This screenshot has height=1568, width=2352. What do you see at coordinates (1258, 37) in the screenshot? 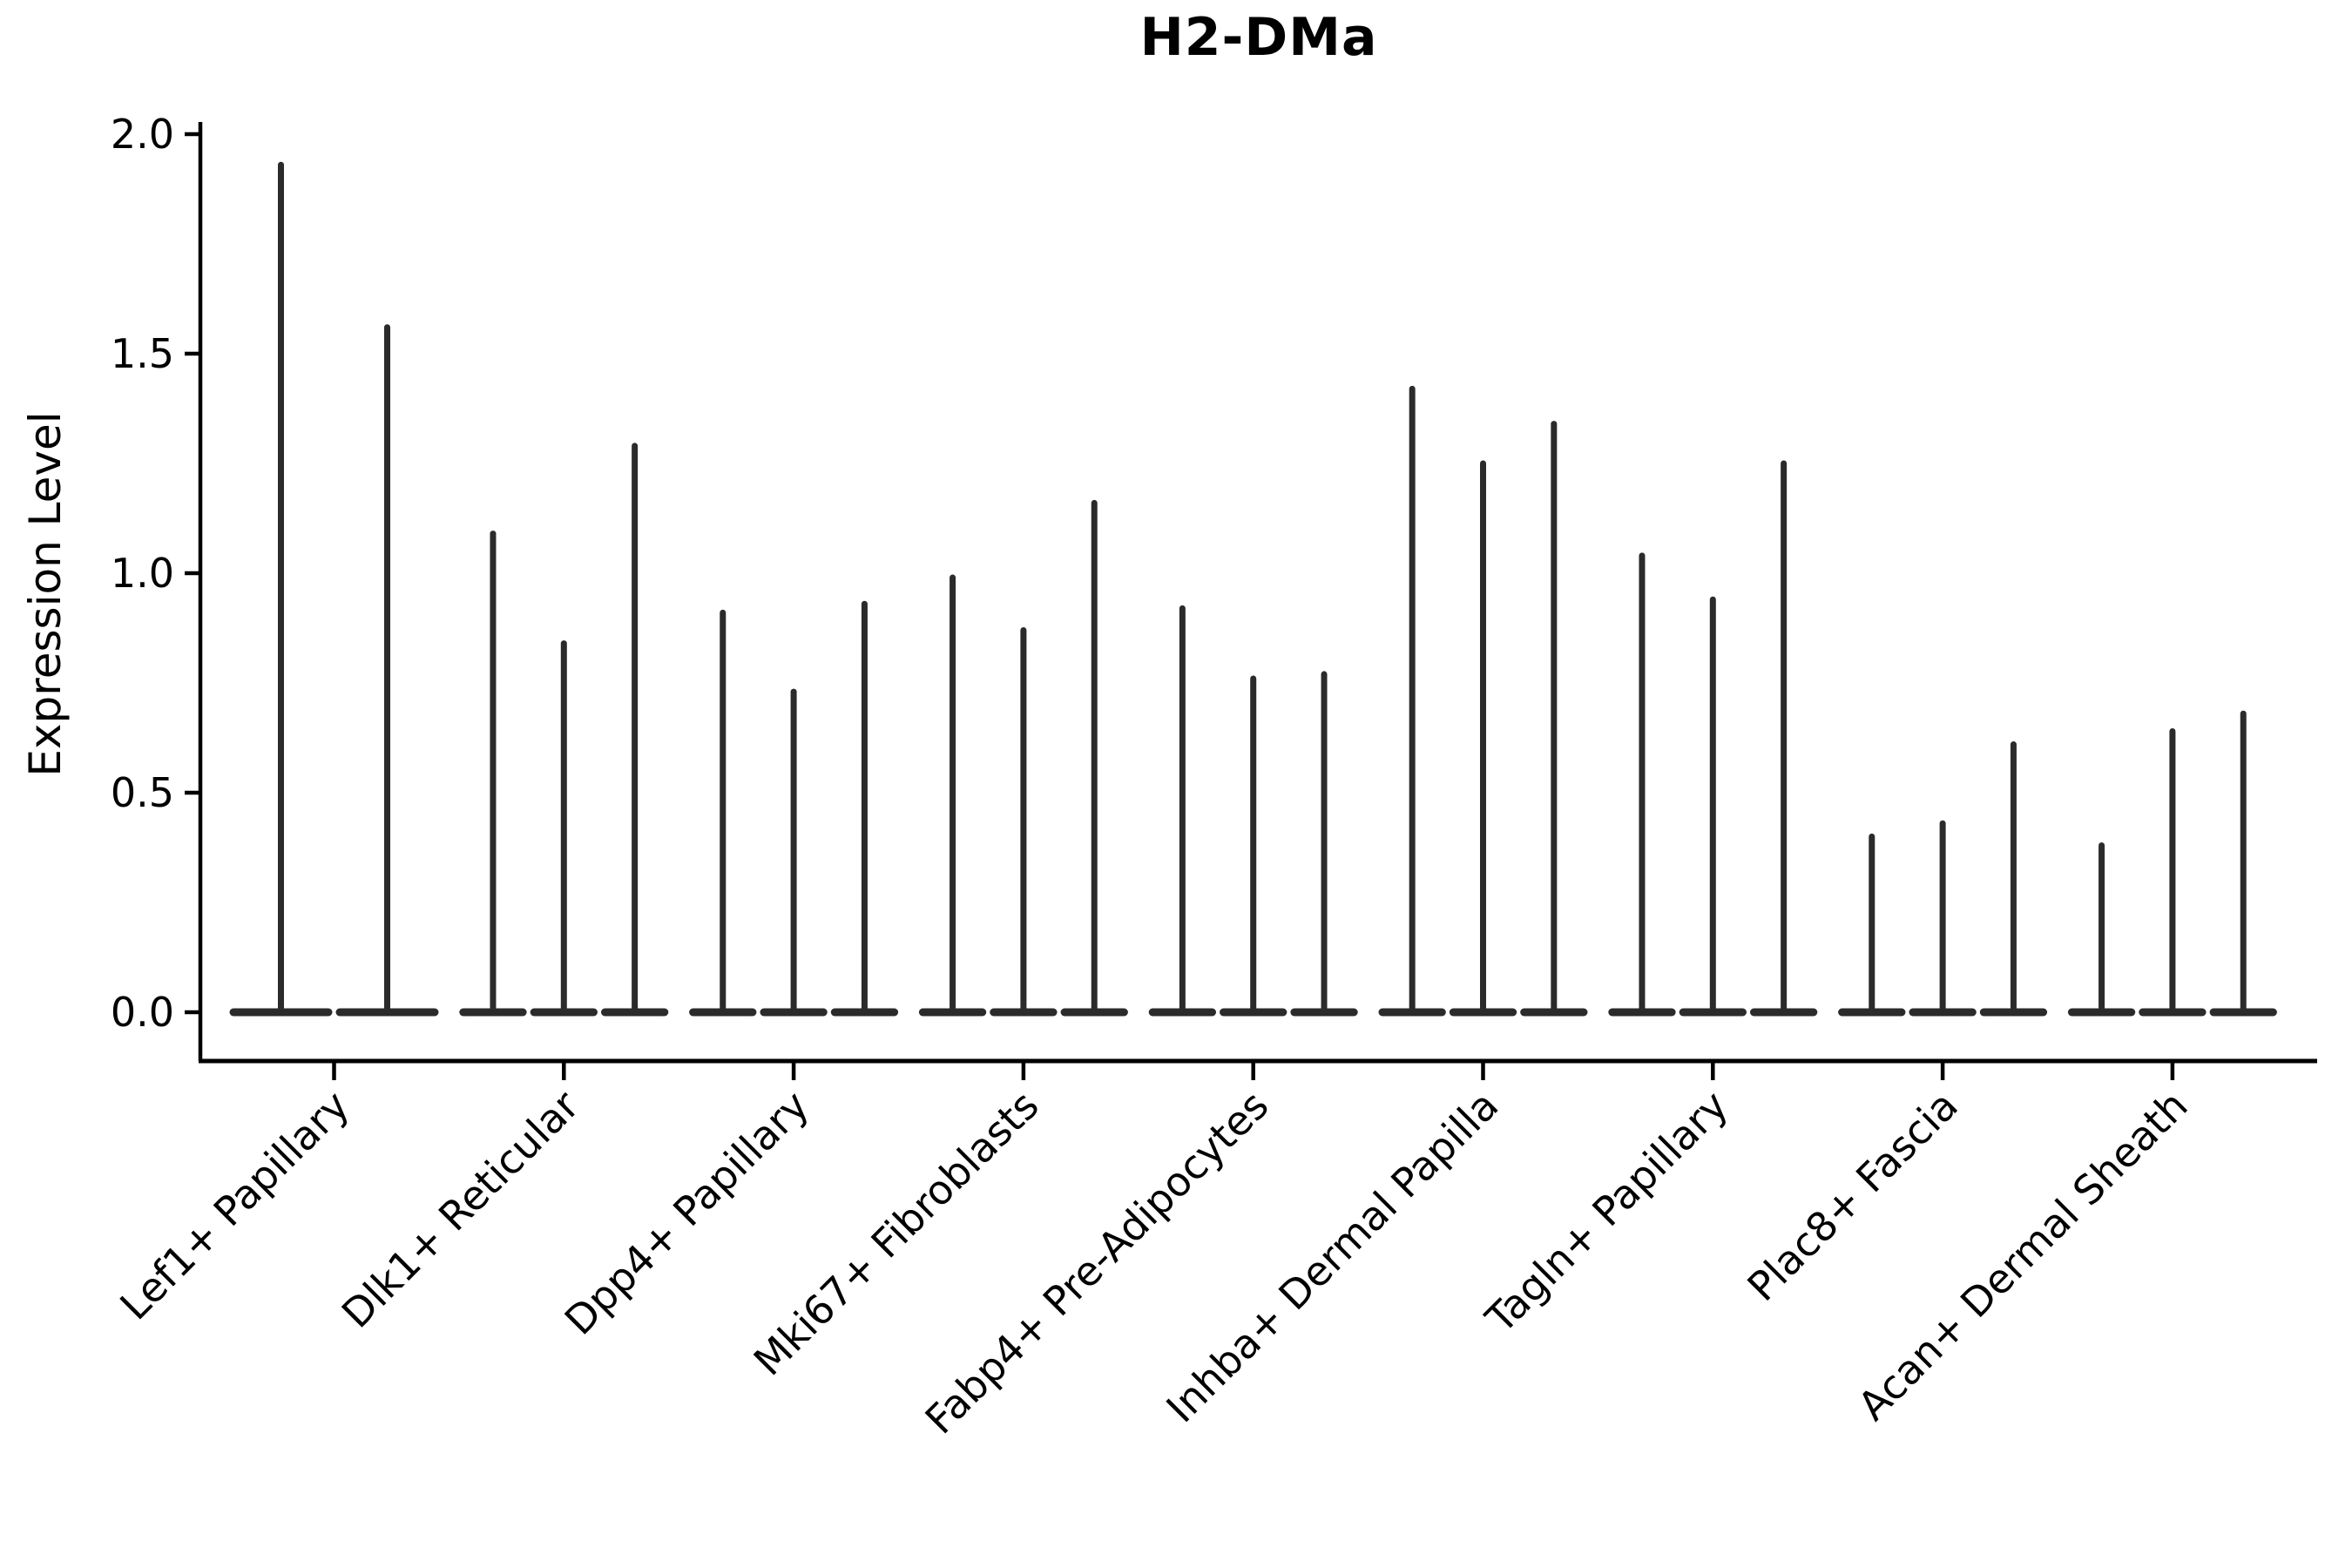
I see `chart-title: H2-DMa` at bounding box center [1258, 37].